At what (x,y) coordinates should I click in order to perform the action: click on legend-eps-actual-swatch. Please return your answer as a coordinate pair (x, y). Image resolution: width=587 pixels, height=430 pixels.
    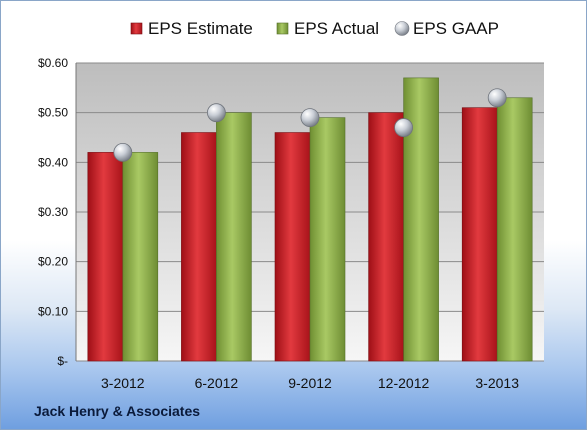
    Looking at the image, I should click on (282, 28).